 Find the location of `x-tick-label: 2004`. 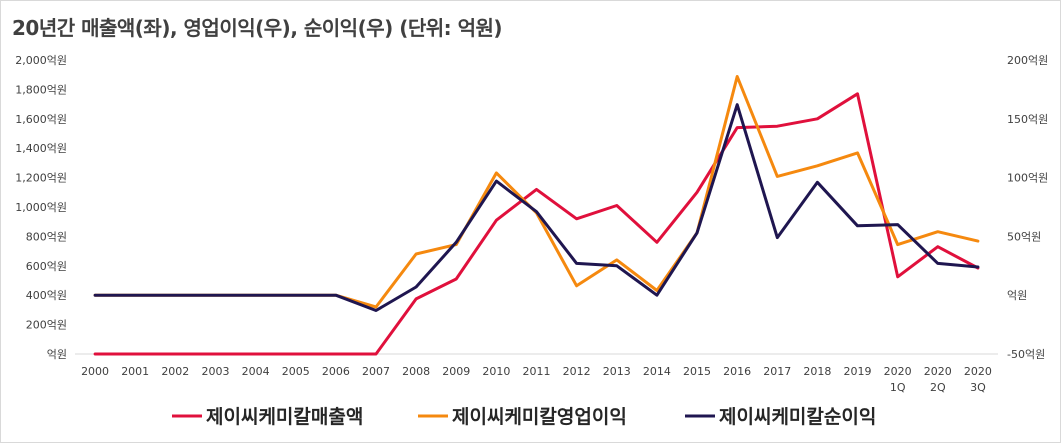

x-tick-label: 2004 is located at coordinates (256, 371).